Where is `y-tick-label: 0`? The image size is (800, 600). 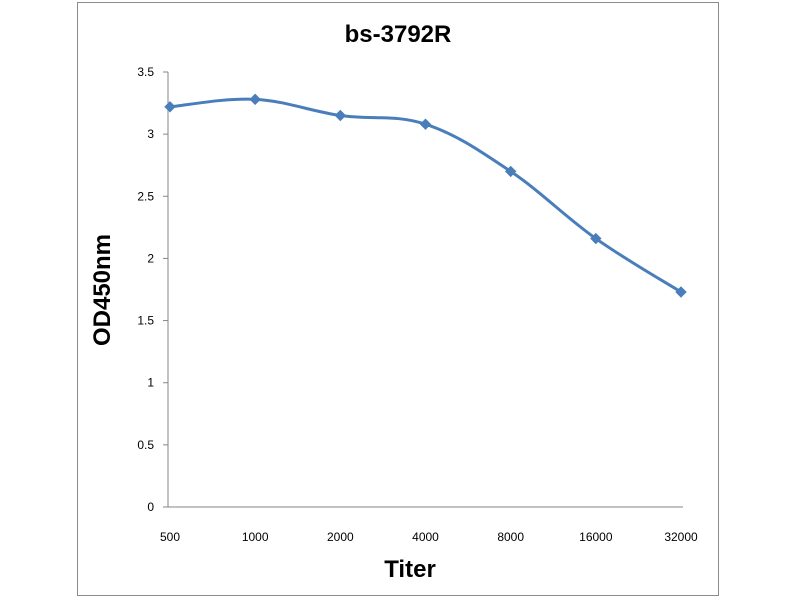
y-tick-label: 0 is located at coordinates (150, 507).